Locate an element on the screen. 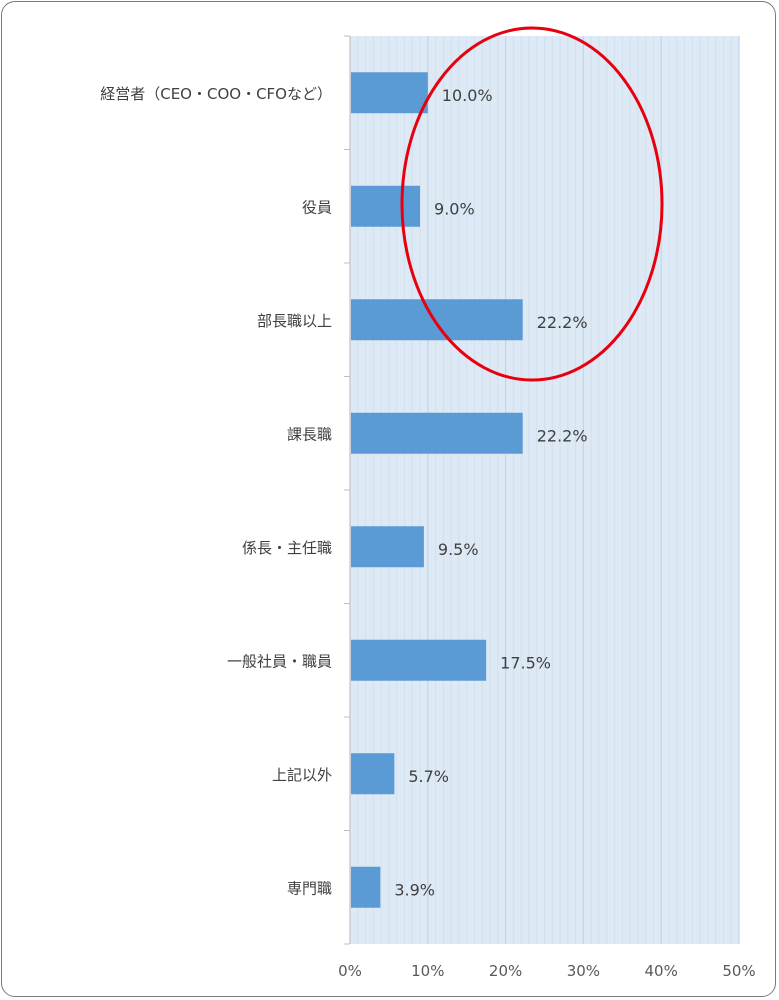  x-tick-label: 0% is located at coordinates (350, 971).